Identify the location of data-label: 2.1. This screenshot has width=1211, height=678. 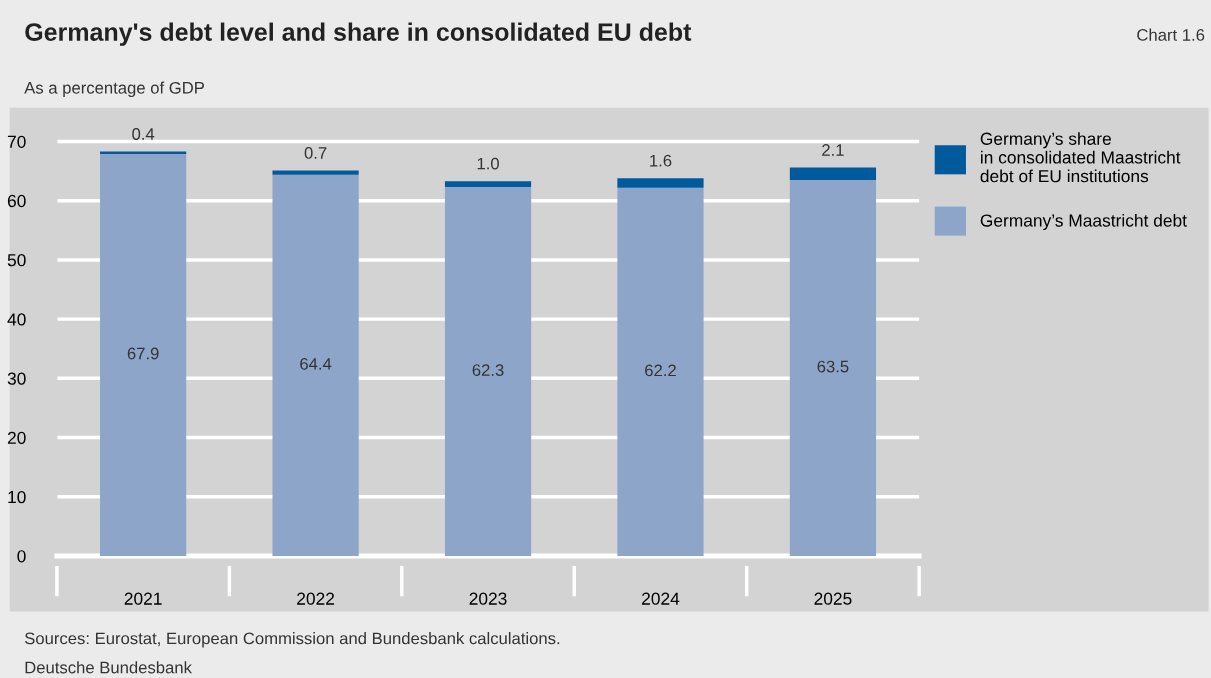
(833, 150).